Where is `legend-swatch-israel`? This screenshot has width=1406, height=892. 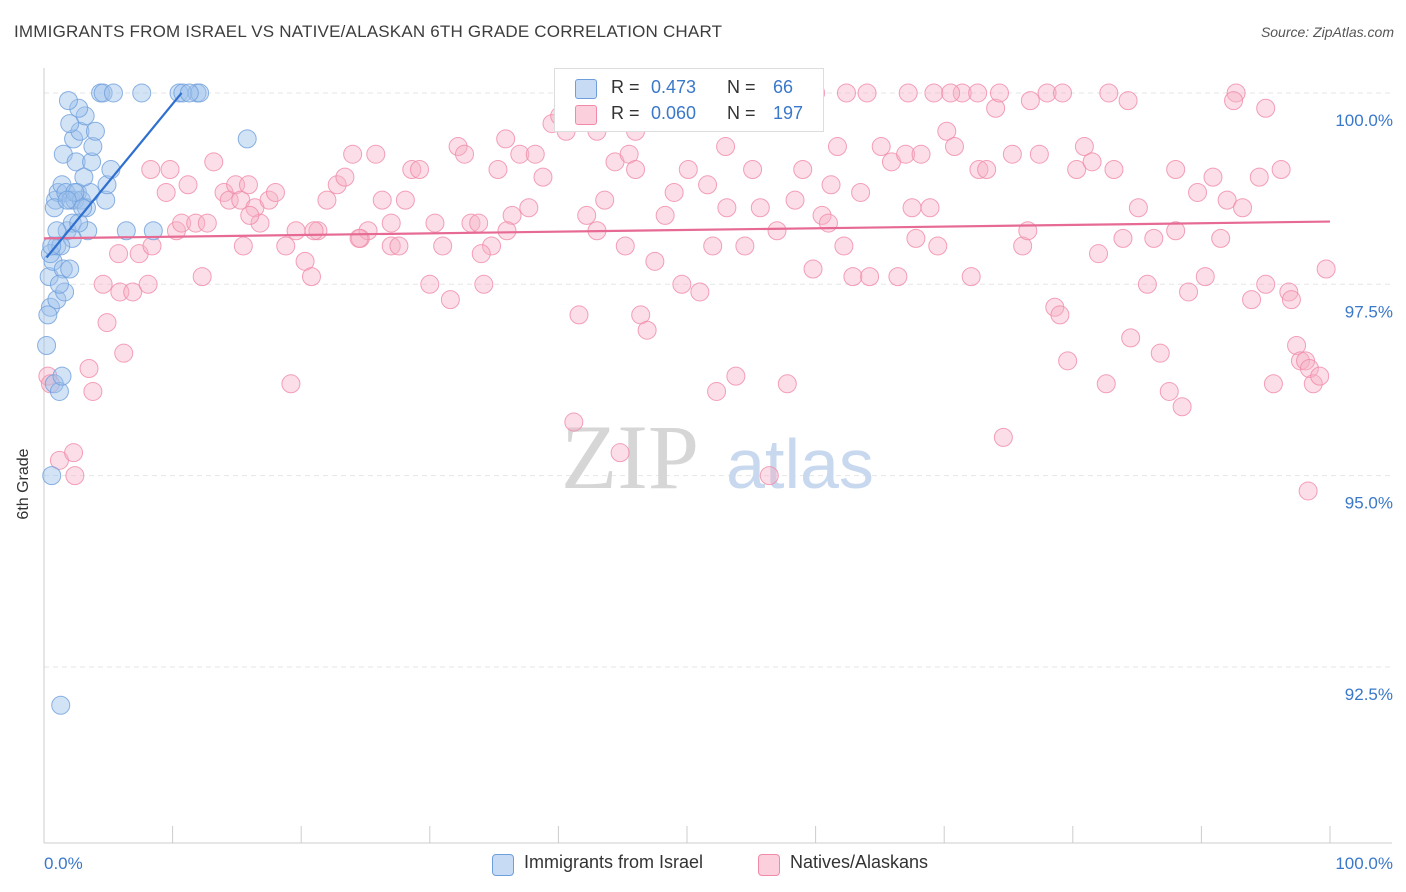
legend-swatch-israel is located at coordinates (586, 89).